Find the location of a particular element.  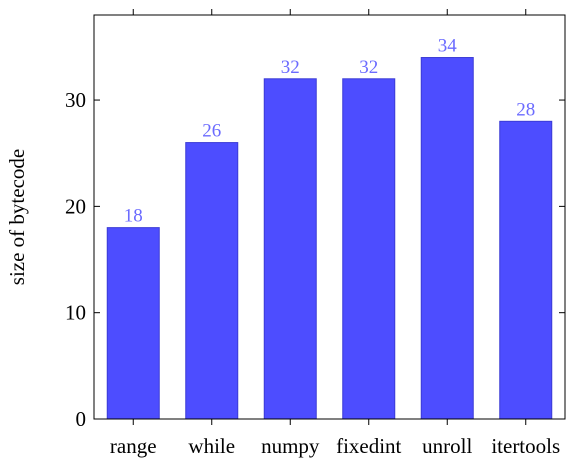

bar-itertools is located at coordinates (526, 270).